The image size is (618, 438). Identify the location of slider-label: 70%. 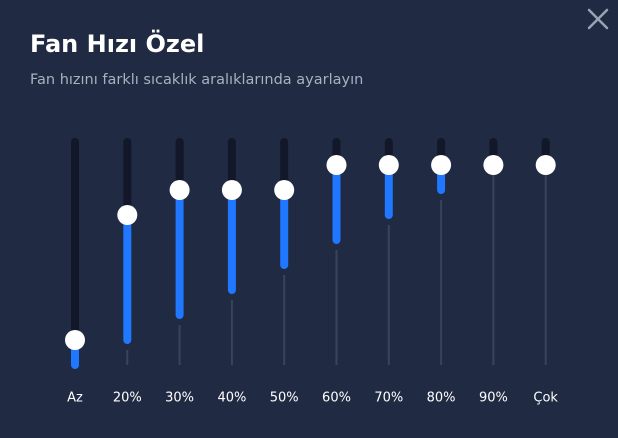
(388, 398).